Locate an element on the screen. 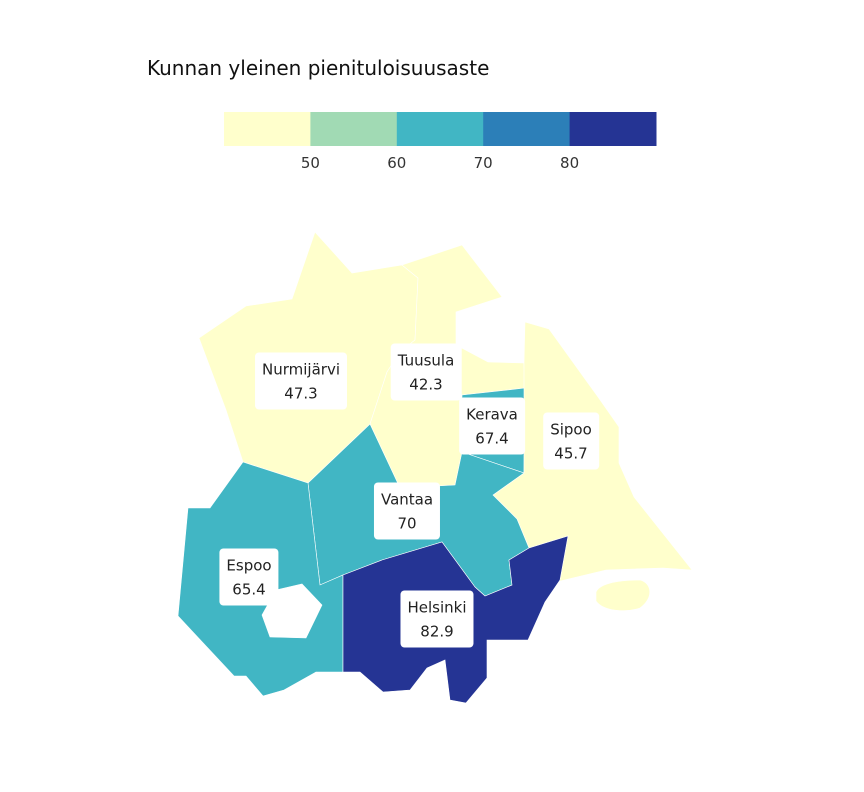 The width and height of the screenshot is (864, 792). region-value: 47.3 is located at coordinates (301, 393).